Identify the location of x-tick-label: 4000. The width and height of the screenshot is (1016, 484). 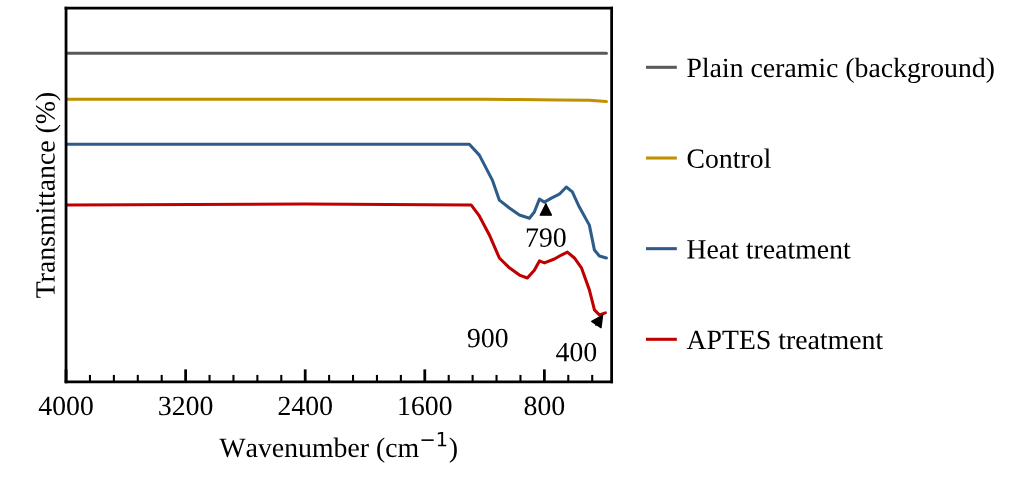
(65, 406).